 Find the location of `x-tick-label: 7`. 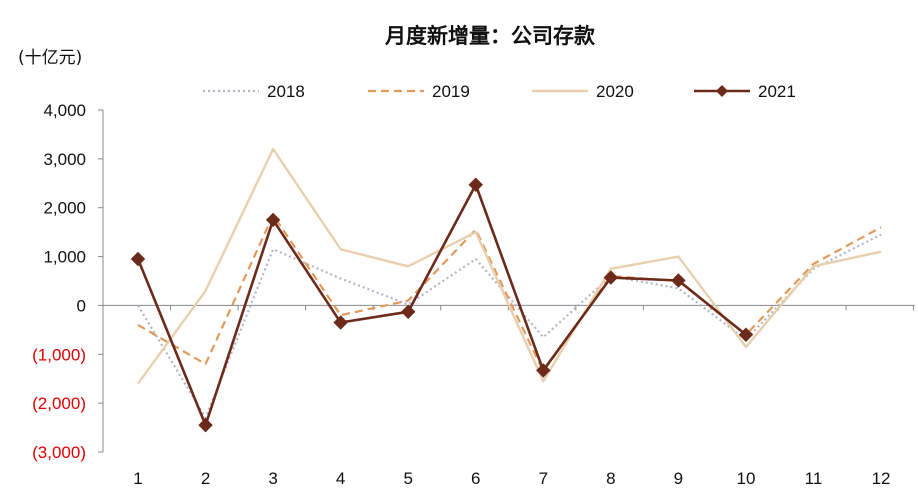

x-tick-label: 7 is located at coordinates (543, 478).